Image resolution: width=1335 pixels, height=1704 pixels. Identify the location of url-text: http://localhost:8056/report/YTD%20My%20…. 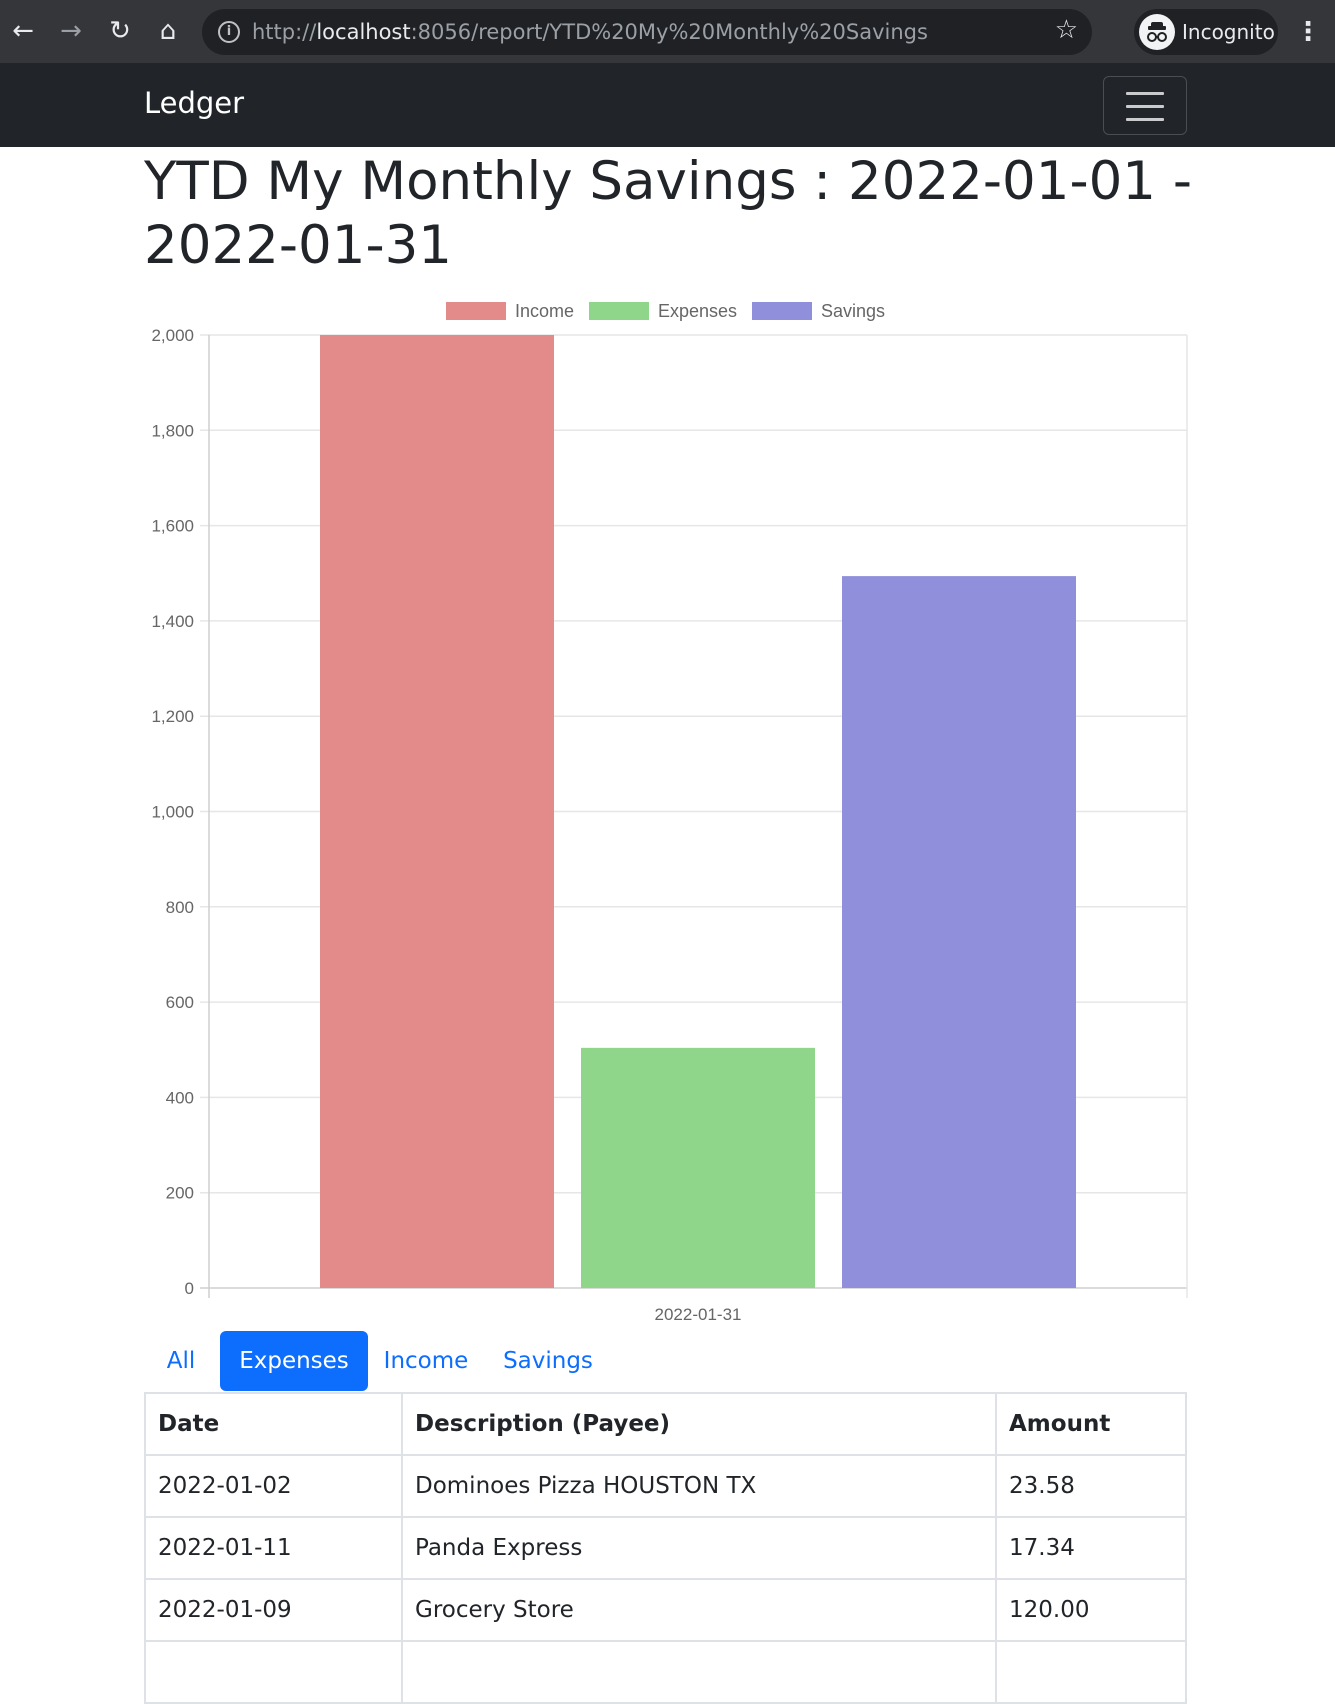
(590, 32).